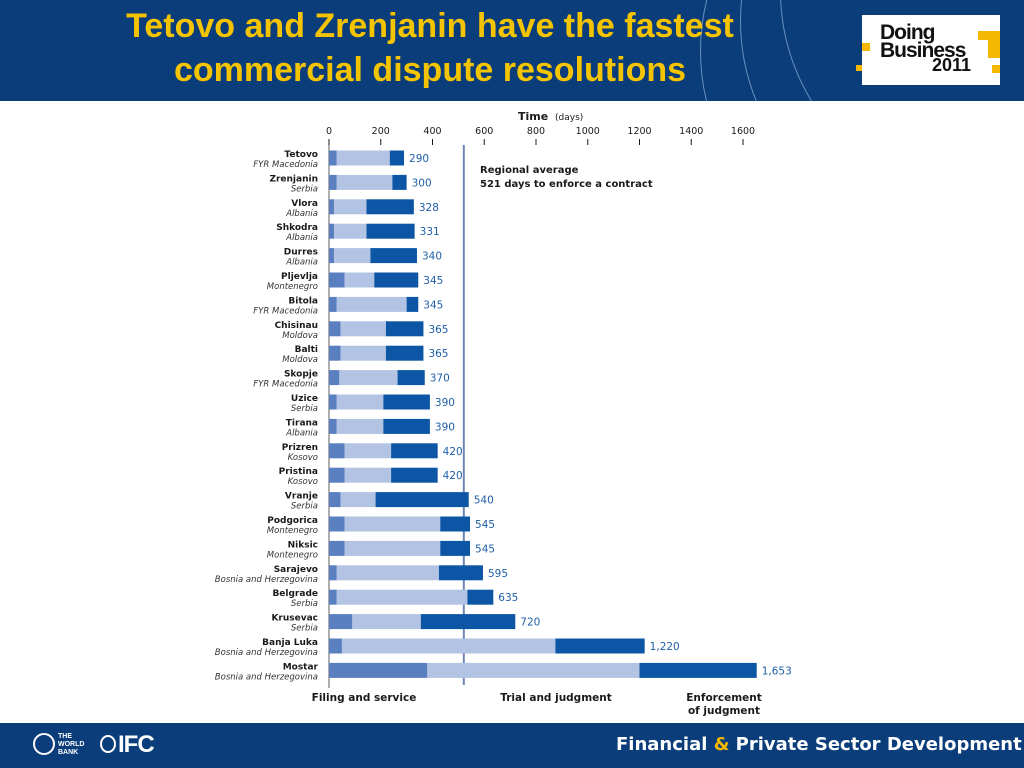  Describe the element at coordinates (485, 549) in the screenshot. I see `bar-total-label: 545` at that location.